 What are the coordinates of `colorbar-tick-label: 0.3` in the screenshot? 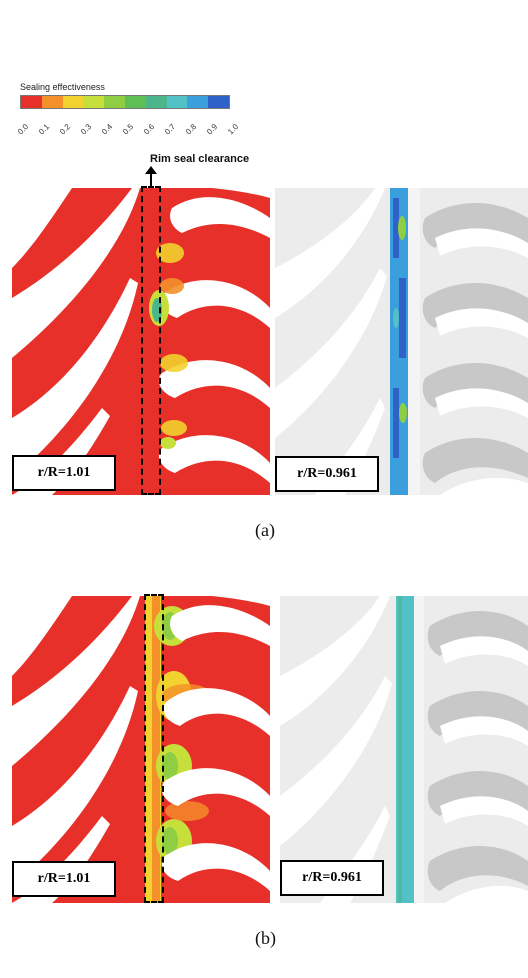 It's located at (86, 129).